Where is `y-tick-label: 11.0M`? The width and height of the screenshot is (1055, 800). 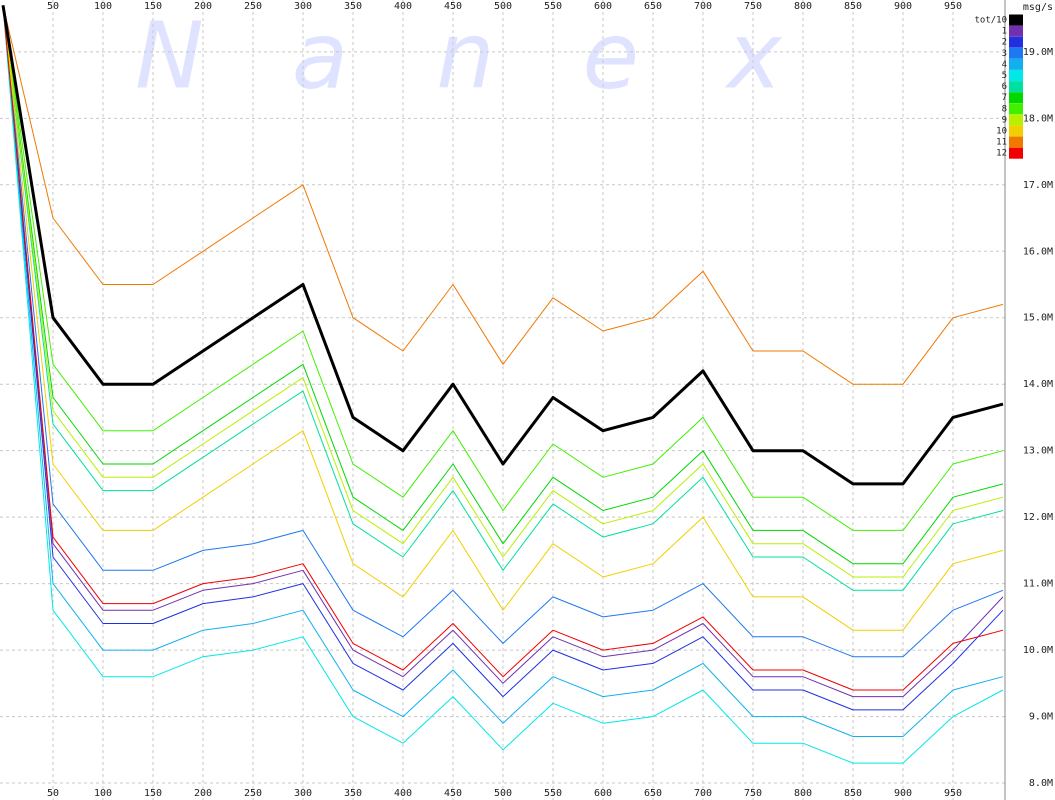
y-tick-label: 11.0M is located at coordinates (1038, 584).